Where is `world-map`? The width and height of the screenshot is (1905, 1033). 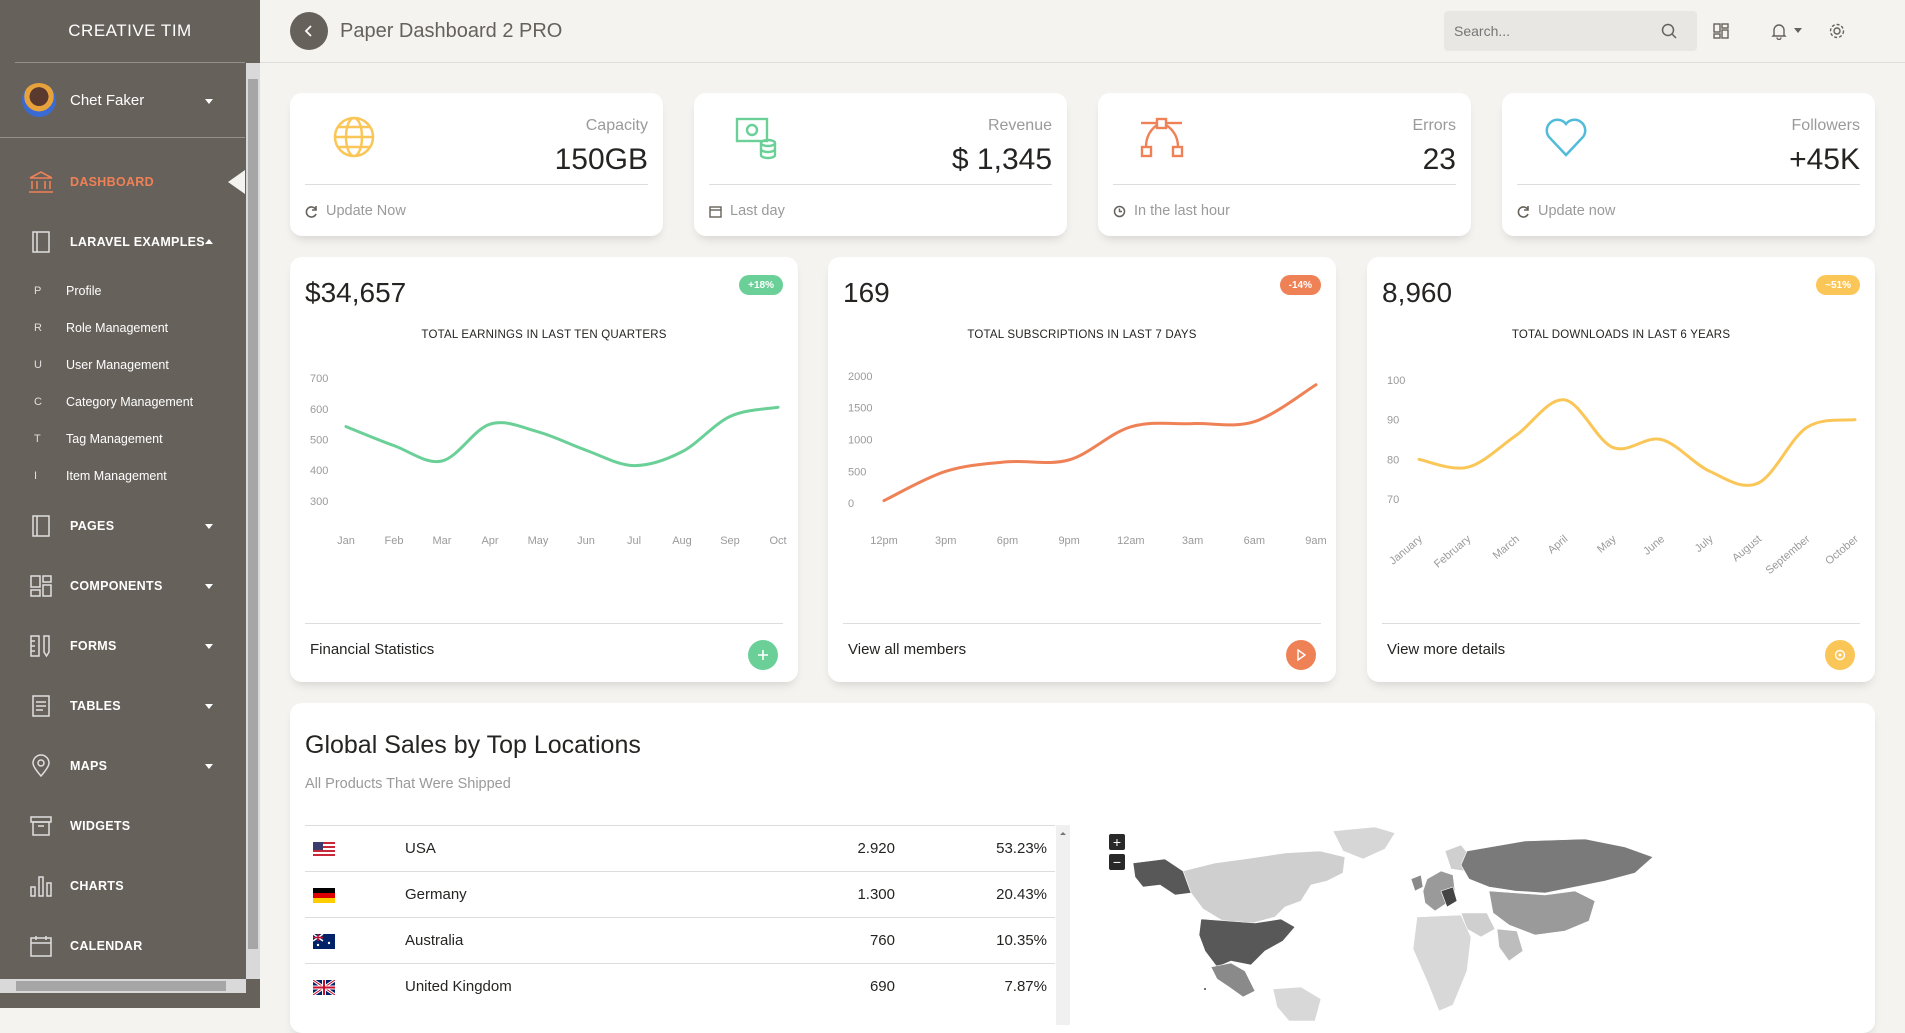 world-map is located at coordinates (1385, 921).